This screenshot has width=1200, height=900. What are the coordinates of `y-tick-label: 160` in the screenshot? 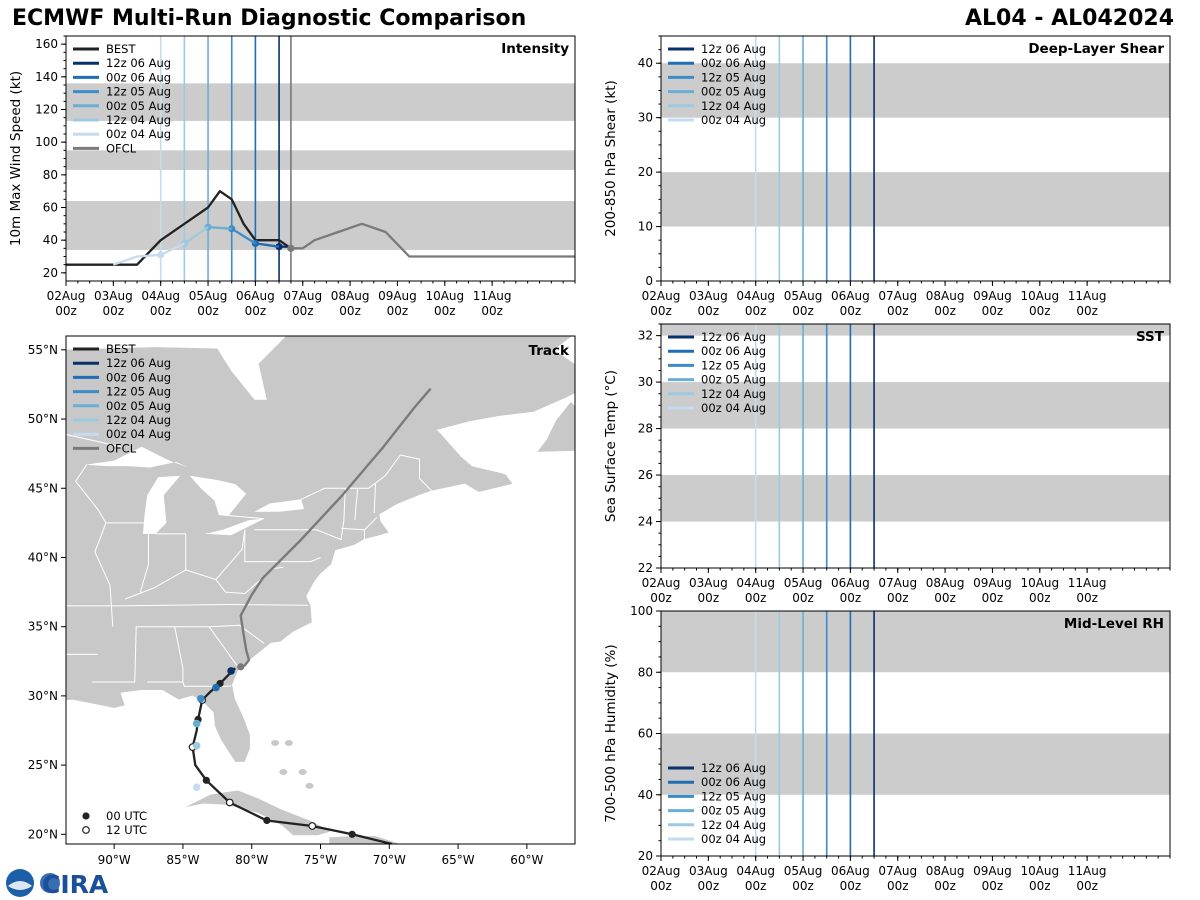 It's located at (46, 44).